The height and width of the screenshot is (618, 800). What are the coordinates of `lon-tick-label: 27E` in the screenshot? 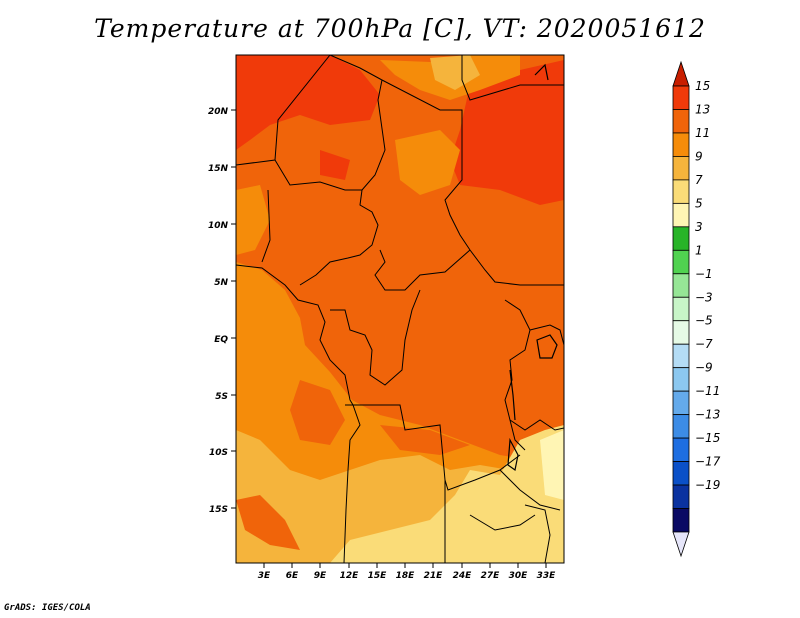 It's located at (491, 576).